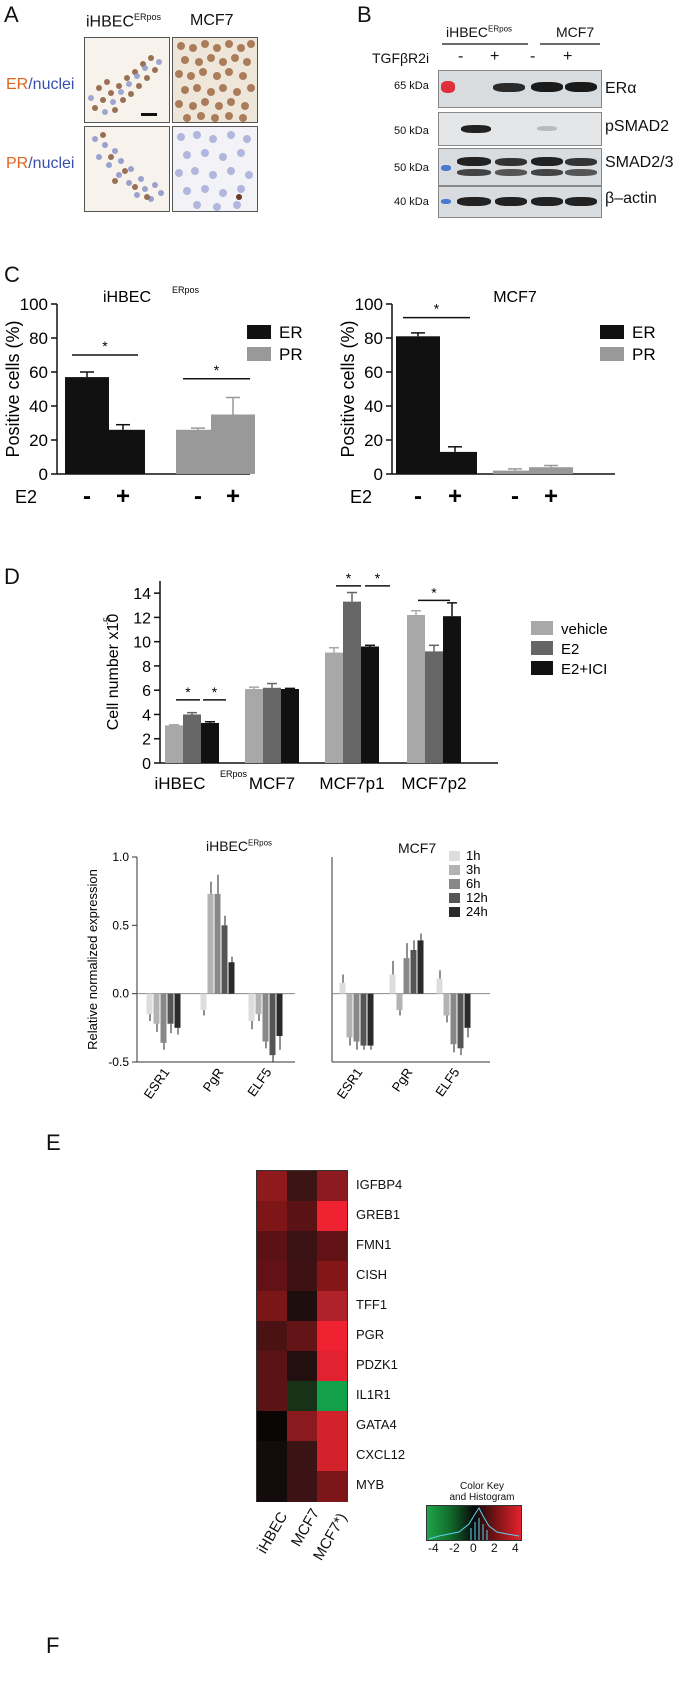 The width and height of the screenshot is (700, 1687). Describe the element at coordinates (188, 692) in the screenshot. I see `d-sig-ihbec-1-star: *` at that location.